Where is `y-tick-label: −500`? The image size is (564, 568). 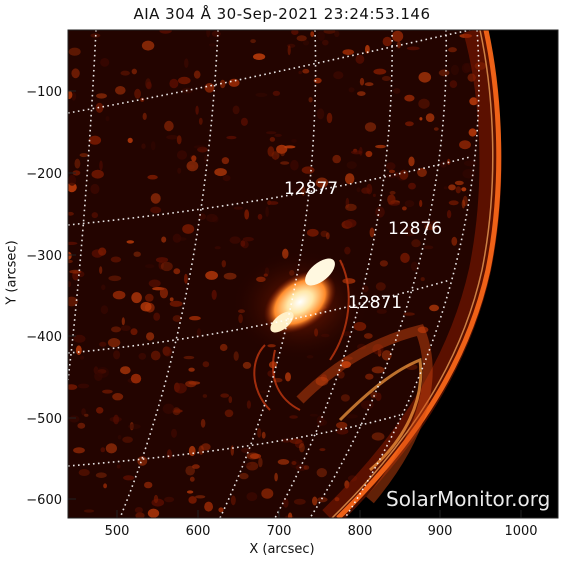
y-tick-label: −500 is located at coordinates (44, 419).